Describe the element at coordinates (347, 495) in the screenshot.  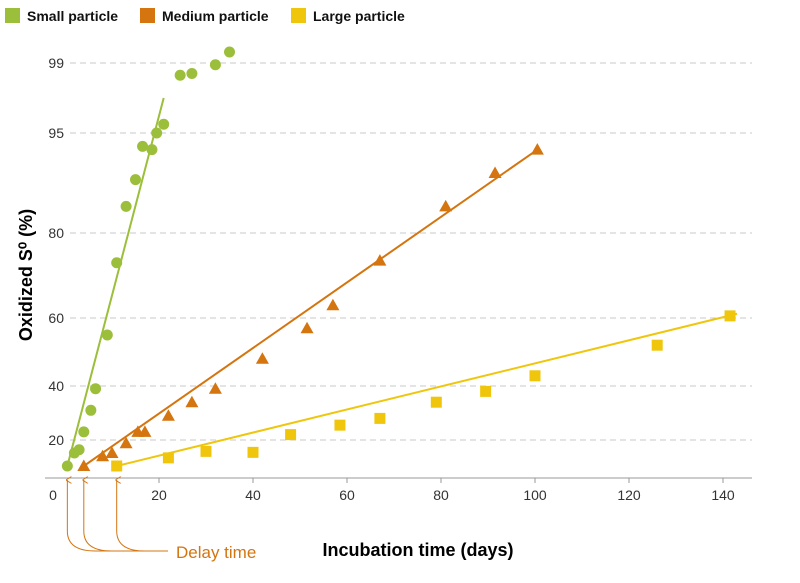
I see `x-tick-label: 60` at that location.